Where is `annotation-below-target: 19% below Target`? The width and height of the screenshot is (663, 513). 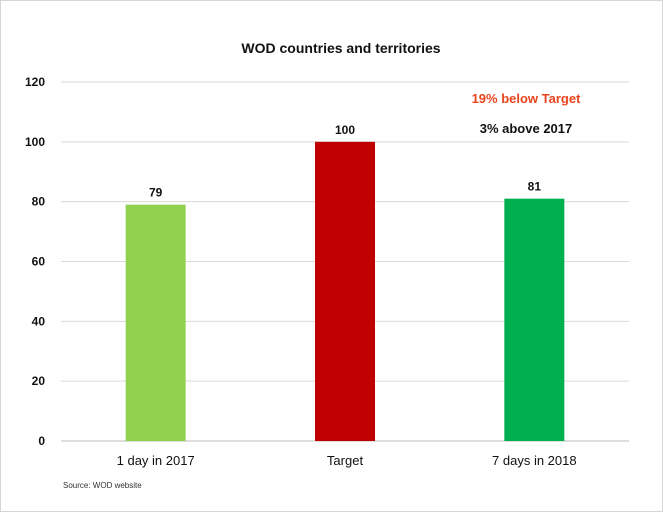
annotation-below-target: 19% below Target is located at coordinates (527, 98).